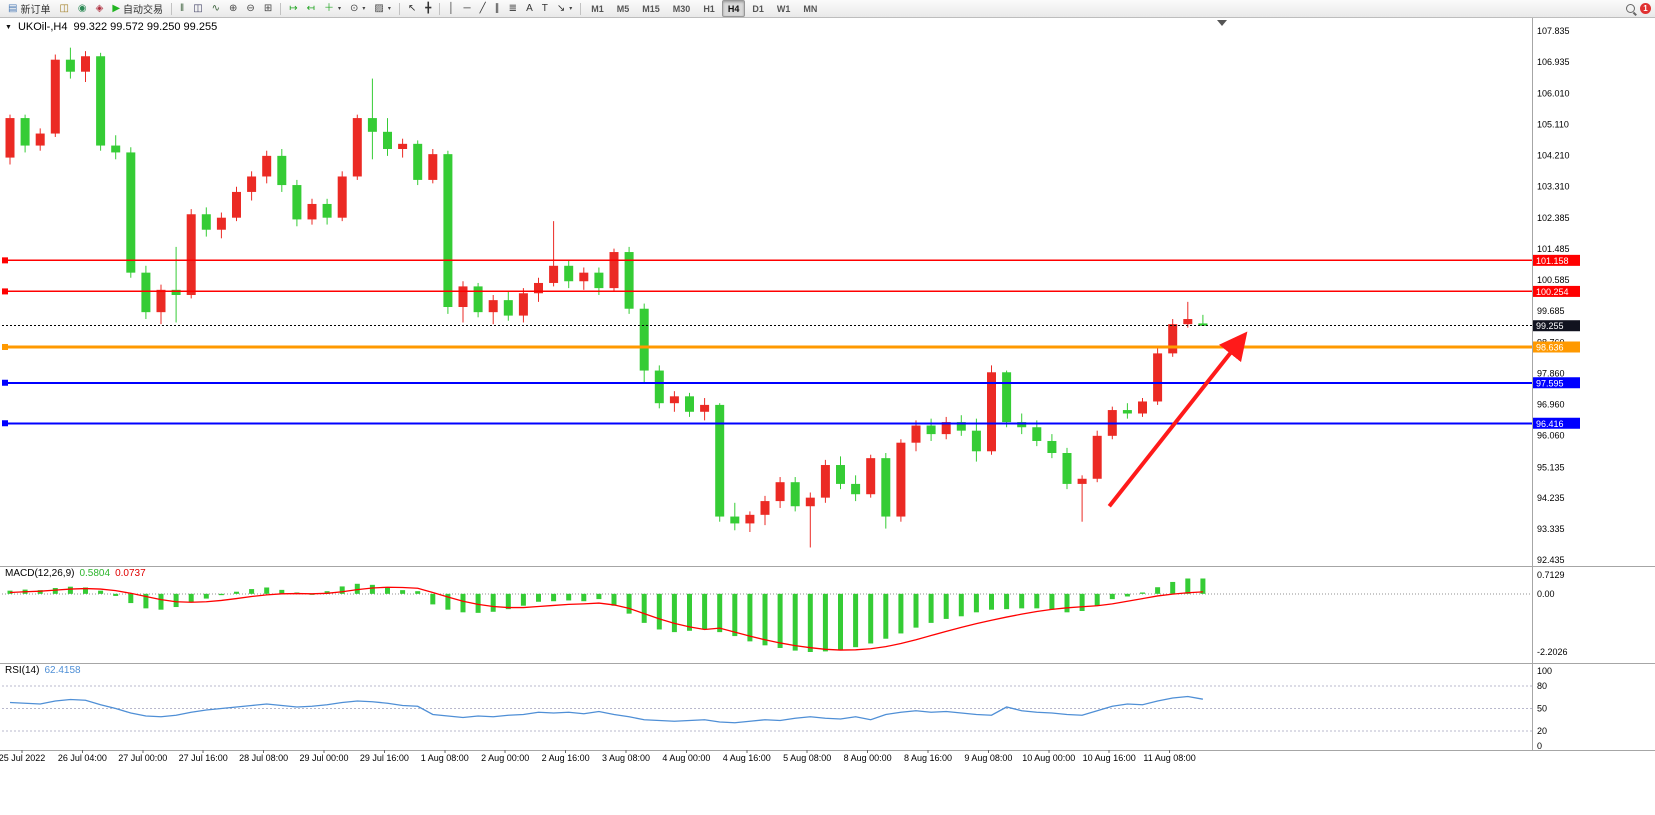 This screenshot has width=1655, height=815. I want to click on svg-text: 103.310, so click(1553, 186).